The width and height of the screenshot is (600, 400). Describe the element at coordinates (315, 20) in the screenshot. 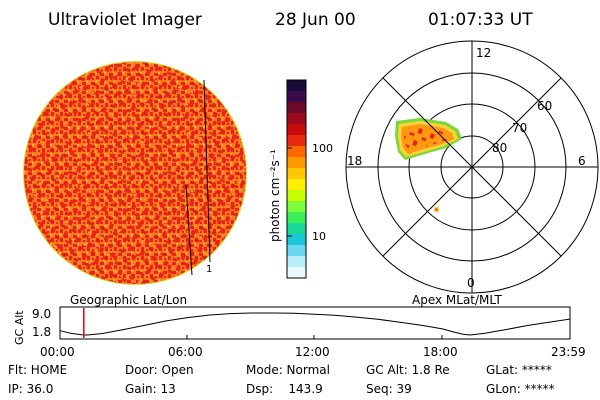

I see `date-label: 28 Jun 00` at that location.